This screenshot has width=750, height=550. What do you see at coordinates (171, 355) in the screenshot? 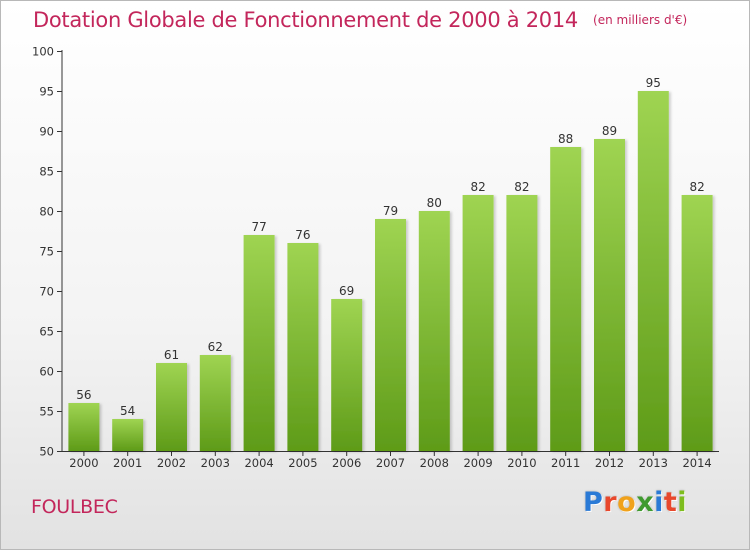
I see `value-label-2002: 61` at bounding box center [171, 355].